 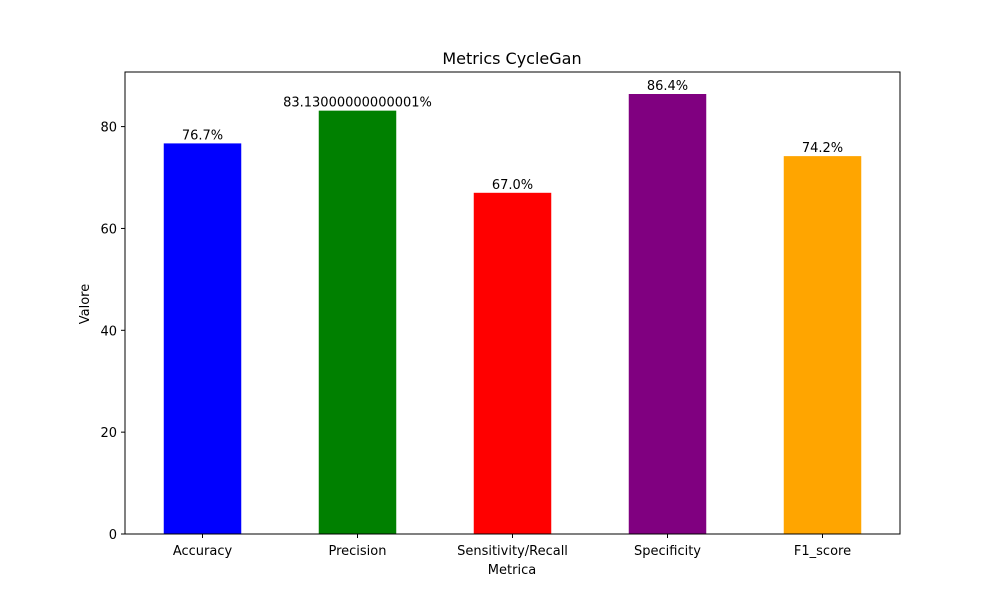 What do you see at coordinates (822, 345) in the screenshot?
I see `bar-f1-score` at bounding box center [822, 345].